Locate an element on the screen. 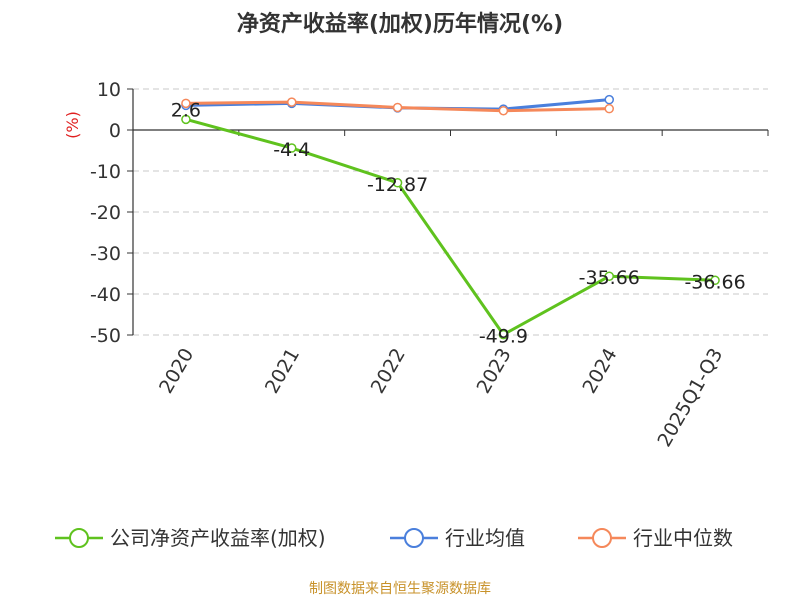 Image resolution: width=800 pixels, height=600 pixels. y-tick-label: -40 is located at coordinates (105, 295).